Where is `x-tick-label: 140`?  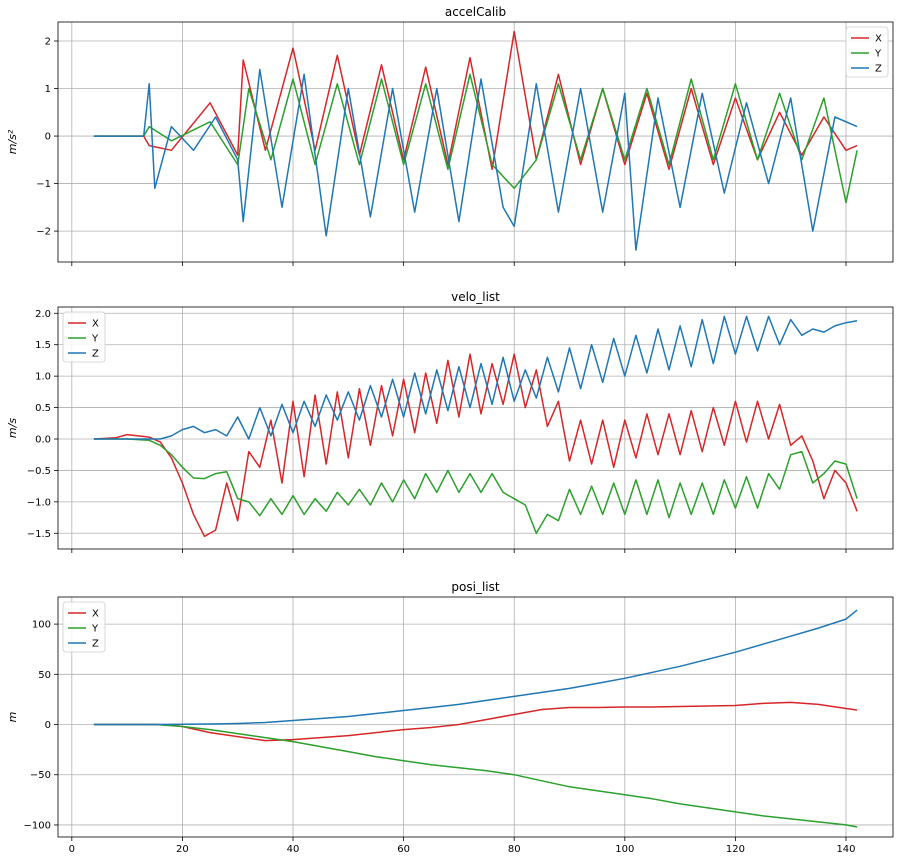 x-tick-label: 140 is located at coordinates (845, 849).